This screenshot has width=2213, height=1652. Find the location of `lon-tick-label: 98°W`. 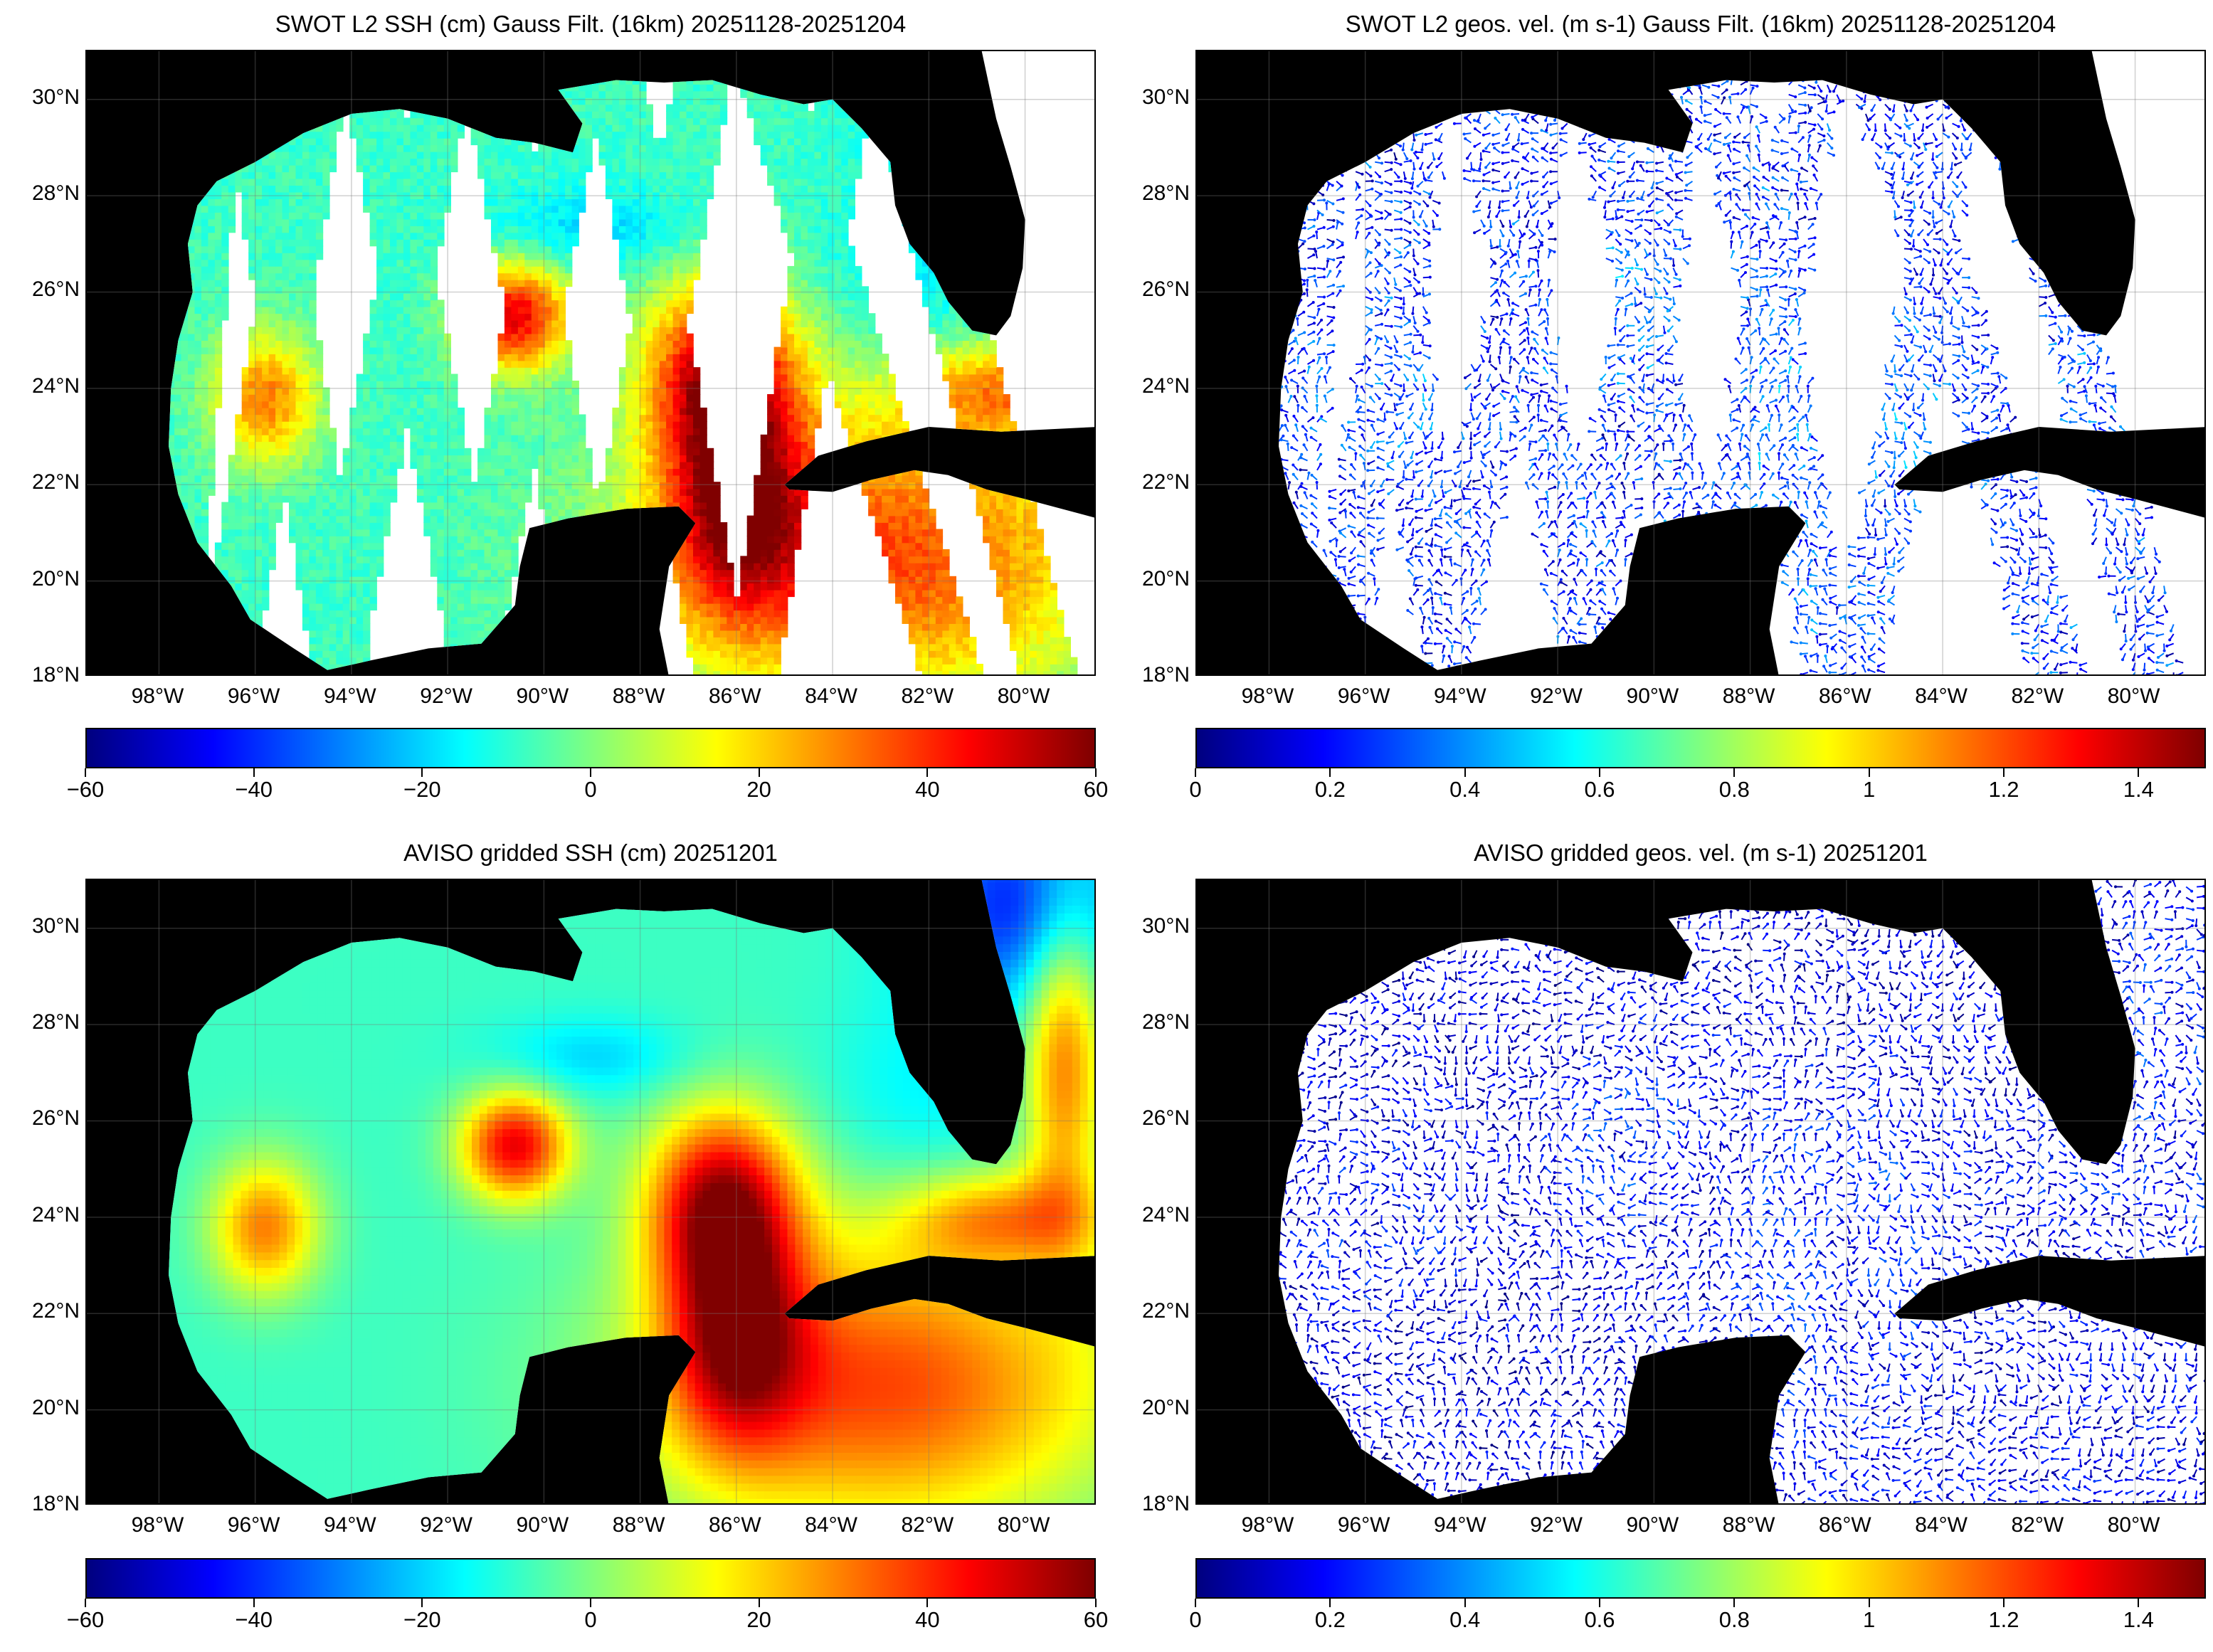

lon-tick-label: 98°W is located at coordinates (1267, 696).